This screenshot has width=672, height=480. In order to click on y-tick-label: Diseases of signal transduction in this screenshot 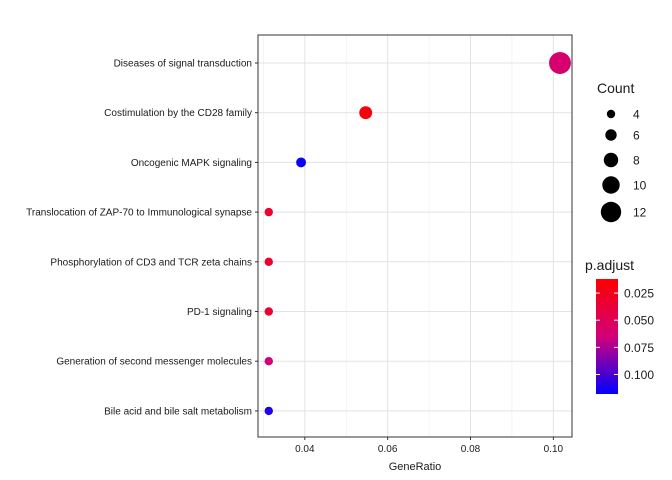, I will do `click(183, 64)`.